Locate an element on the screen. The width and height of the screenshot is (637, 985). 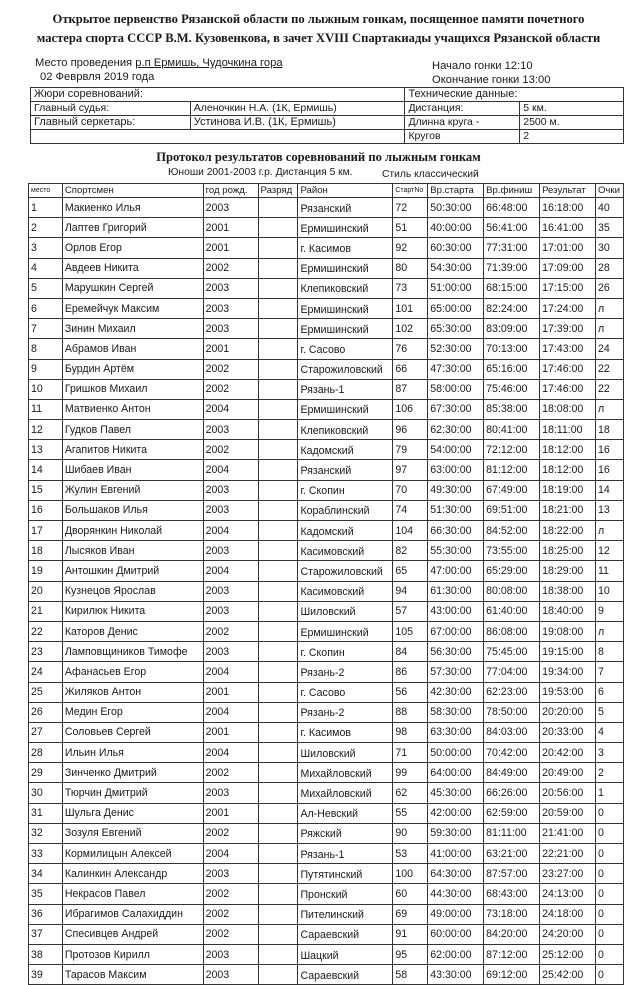
cell-start-number: 62 is located at coordinates (410, 793).